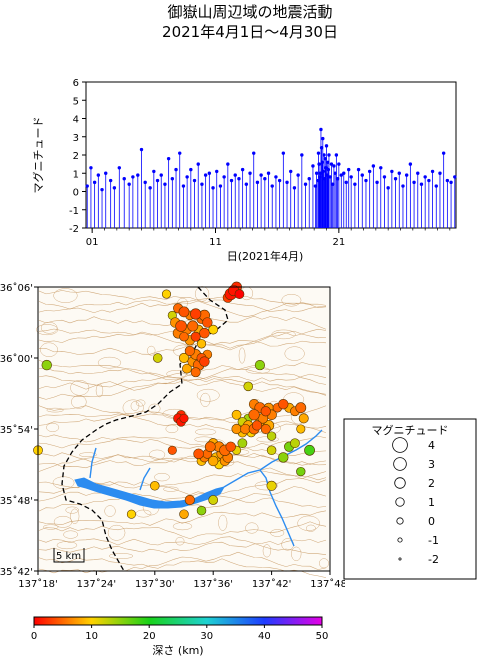 The height and width of the screenshot is (657, 500). Describe the element at coordinates (155, 584) in the screenshot. I see `map-x-tick-label: 137˚30'` at that location.